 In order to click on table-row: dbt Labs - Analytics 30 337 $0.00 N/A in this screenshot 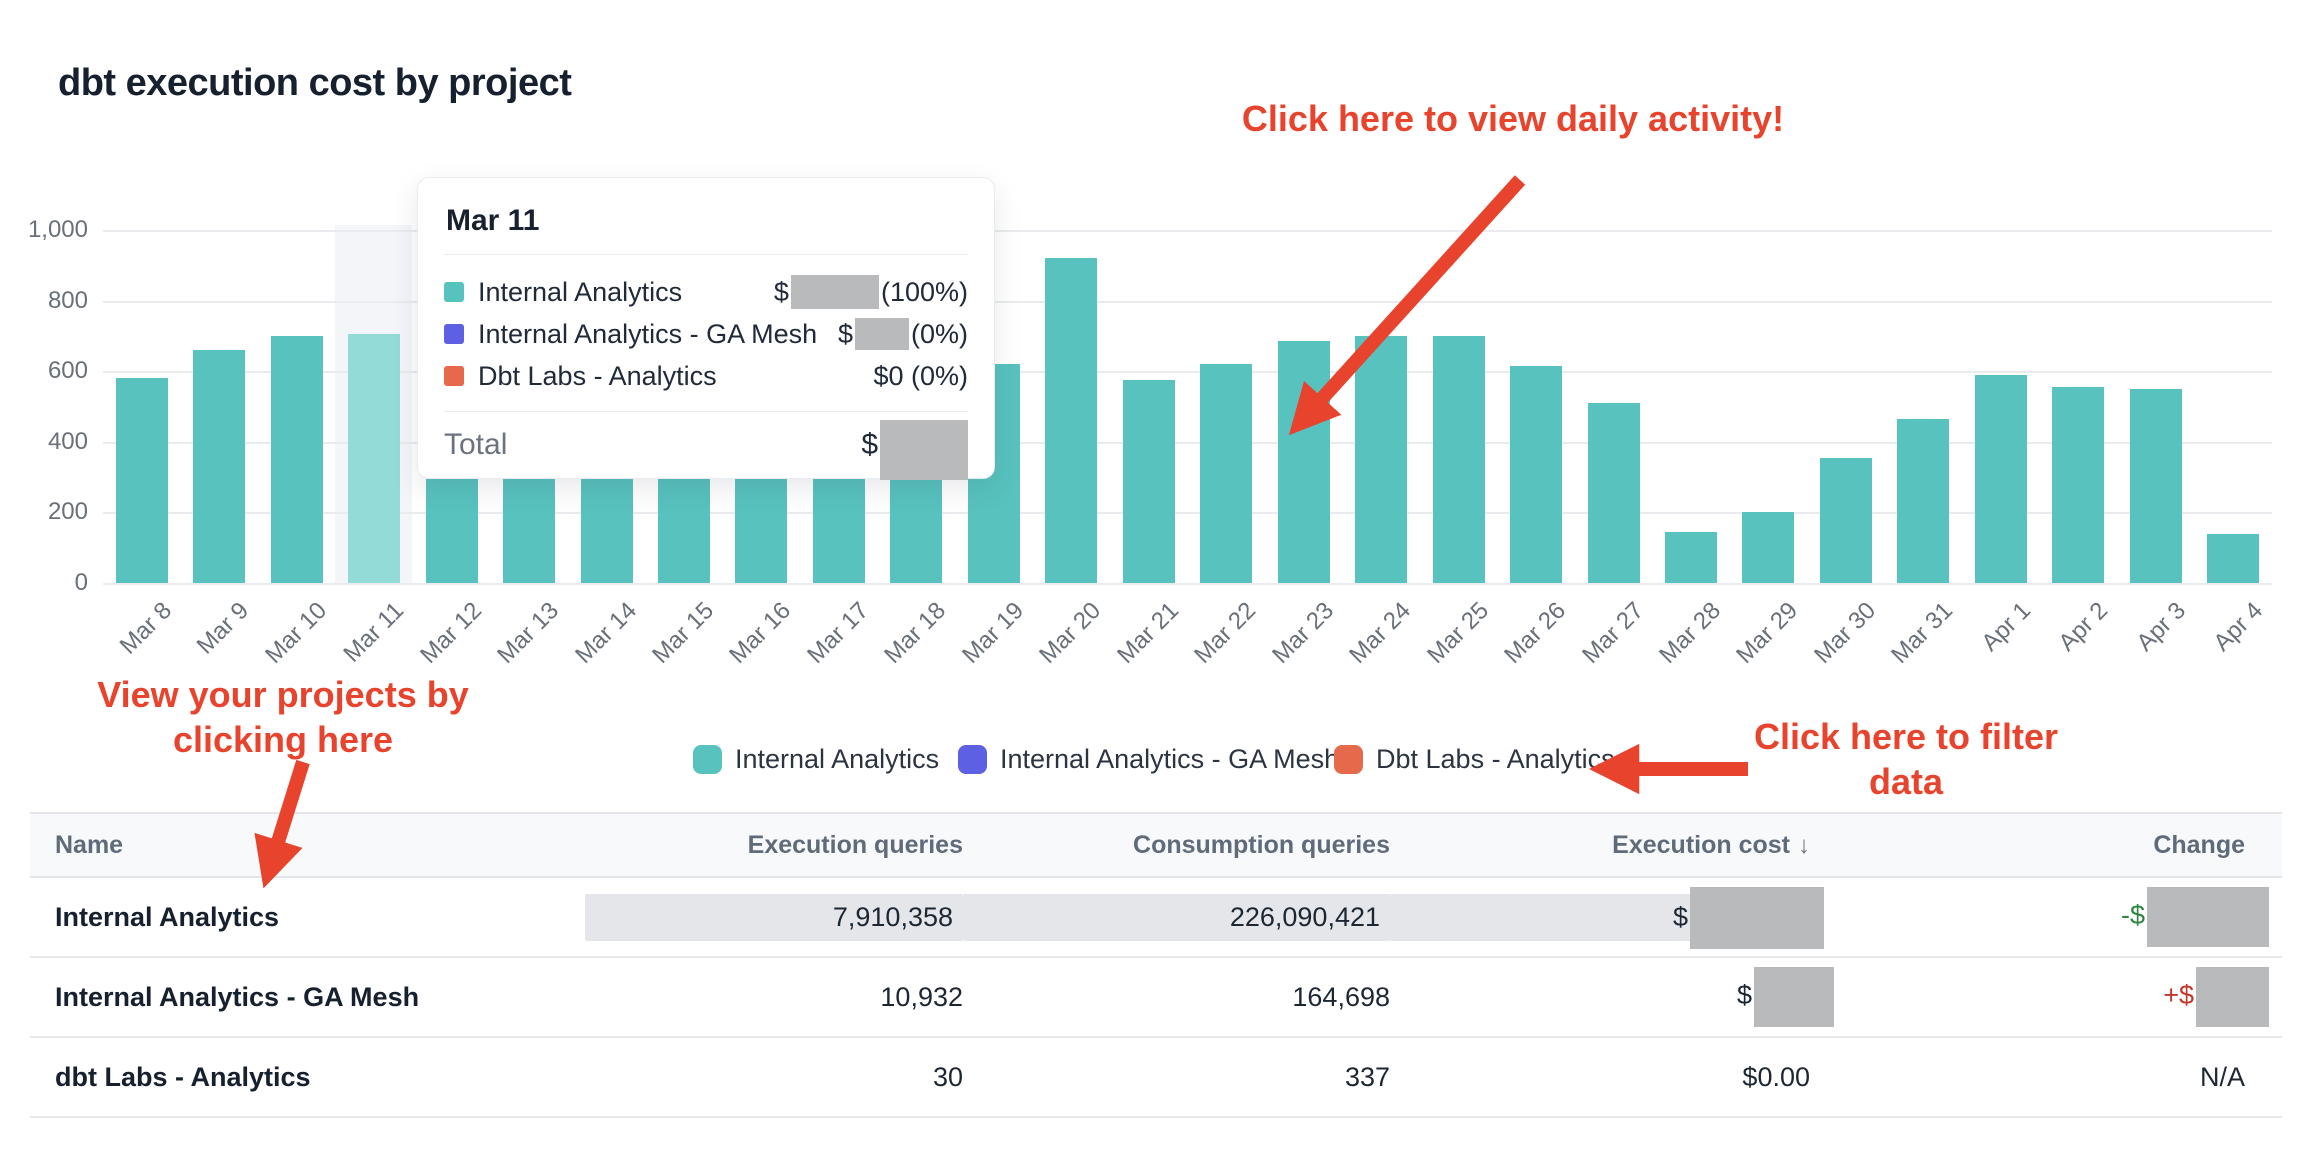, I will do `click(1156, 1078)`.